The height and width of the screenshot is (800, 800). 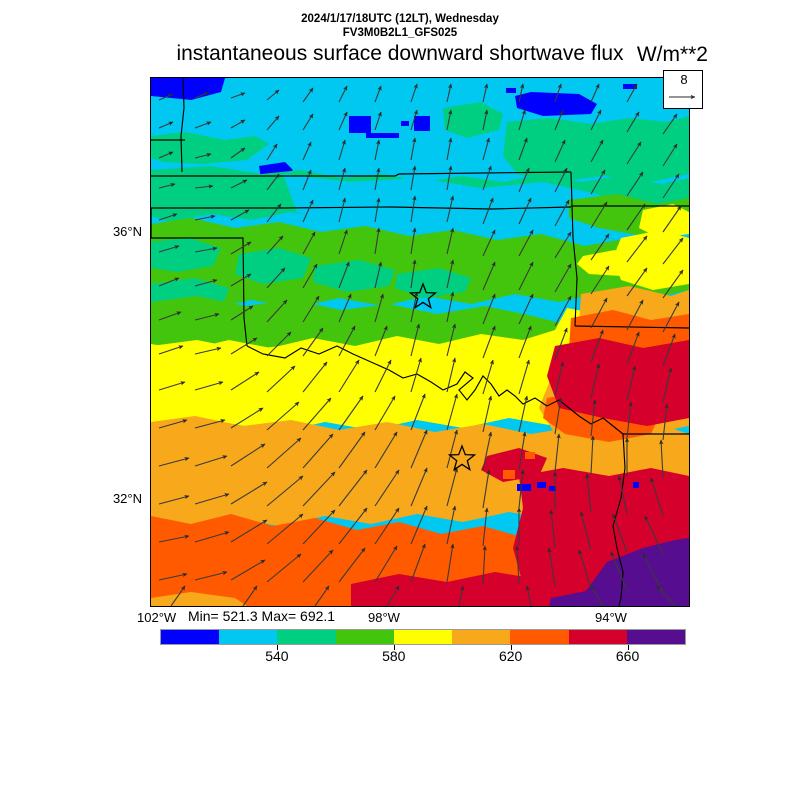 What do you see at coordinates (510, 656) in the screenshot?
I see `colorbar-tick-label: 620` at bounding box center [510, 656].